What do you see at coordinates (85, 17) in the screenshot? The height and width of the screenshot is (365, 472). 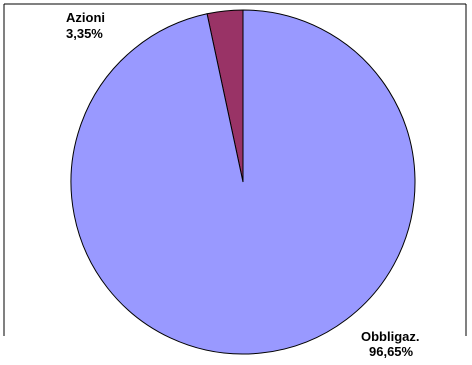 I see `slice-label-azioni: Azioni` at bounding box center [85, 17].